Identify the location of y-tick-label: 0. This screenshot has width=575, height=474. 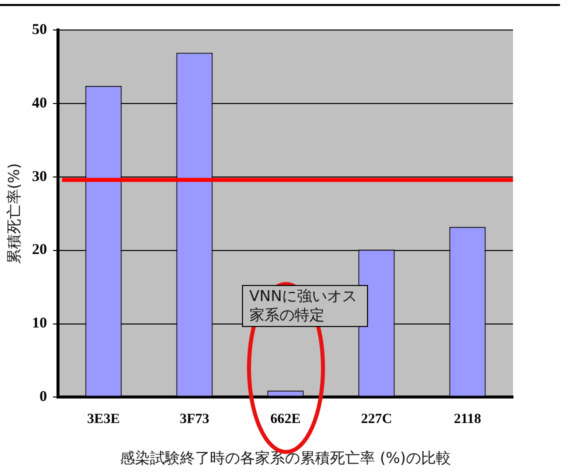
(43, 397).